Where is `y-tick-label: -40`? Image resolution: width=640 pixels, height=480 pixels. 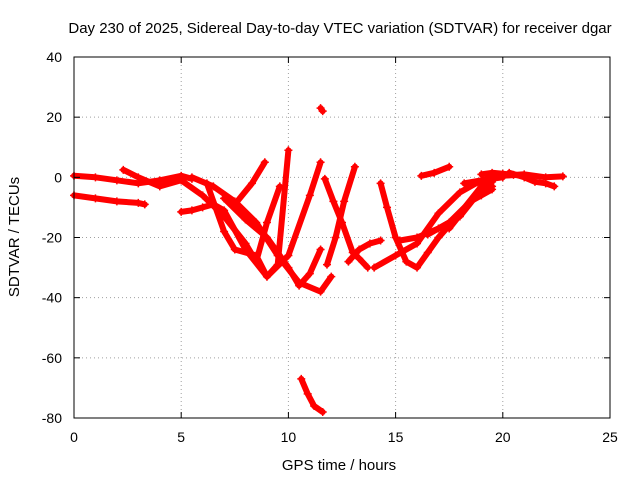 y-tick-label: -40 is located at coordinates (52, 298).